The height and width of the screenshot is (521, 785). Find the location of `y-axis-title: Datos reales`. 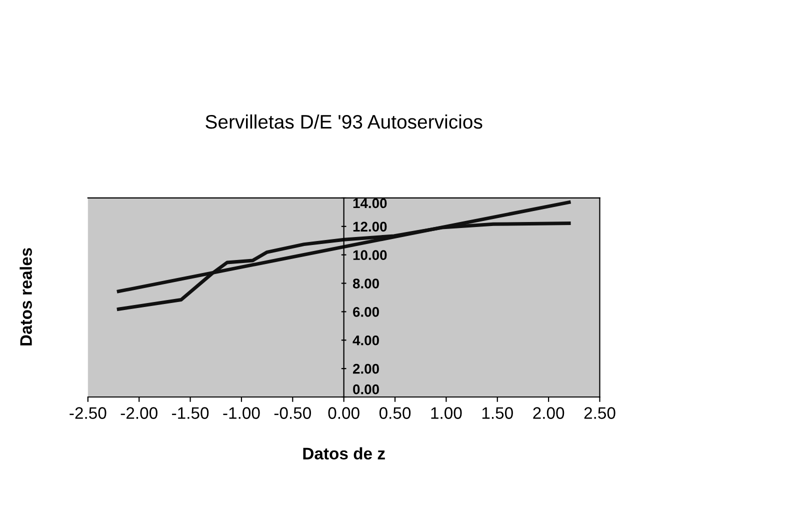

y-axis-title: Datos reales is located at coordinates (26, 297).